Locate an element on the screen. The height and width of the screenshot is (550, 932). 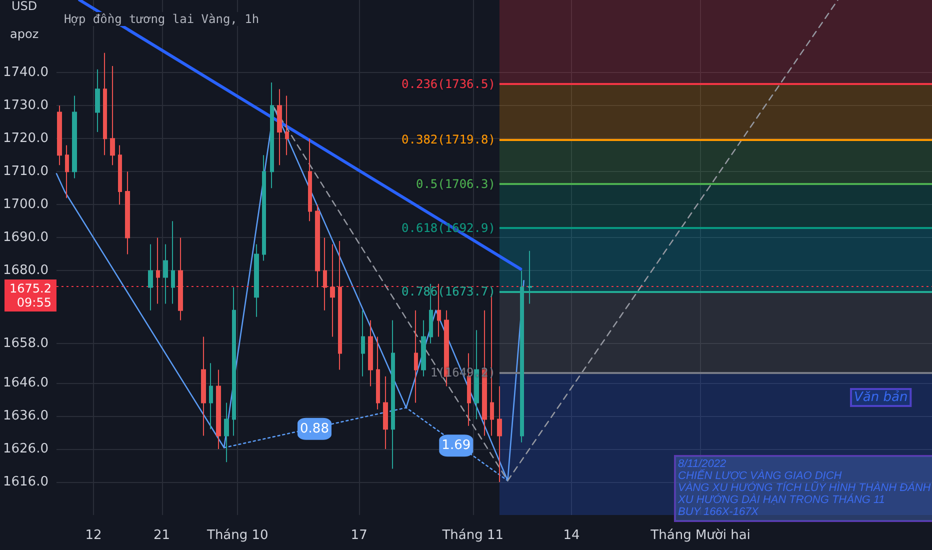
y-tick-label: 1616.0 is located at coordinates (25, 482).